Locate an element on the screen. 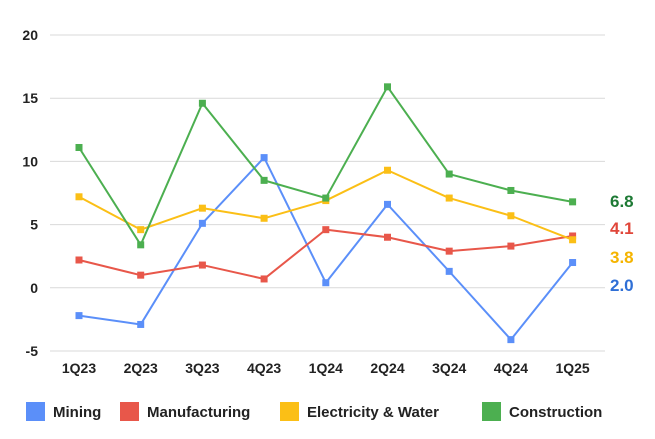 The width and height of the screenshot is (655, 439). end-value-label: 3.8 is located at coordinates (622, 257).